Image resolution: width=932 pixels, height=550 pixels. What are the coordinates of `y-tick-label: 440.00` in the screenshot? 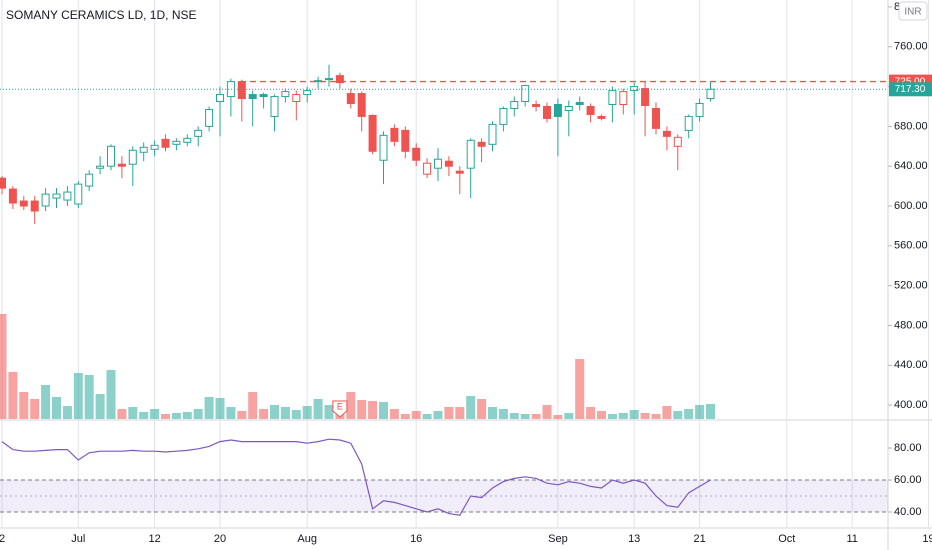 It's located at (911, 365).